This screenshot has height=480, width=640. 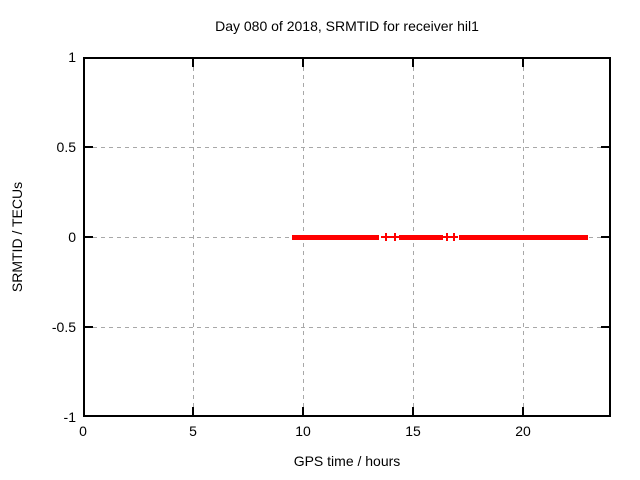 What do you see at coordinates (72, 237) in the screenshot?
I see `y-tick-label: 0` at bounding box center [72, 237].